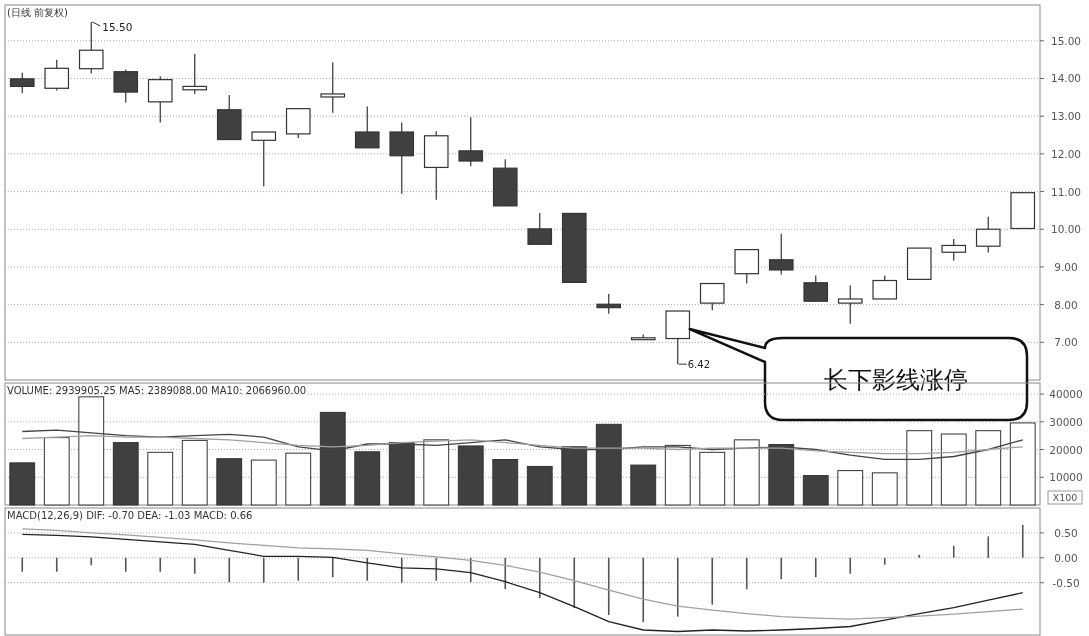 The height and width of the screenshot is (636, 1089). Describe the element at coordinates (1066, 153) in the screenshot. I see `y-tick-label: 12.00` at that location.